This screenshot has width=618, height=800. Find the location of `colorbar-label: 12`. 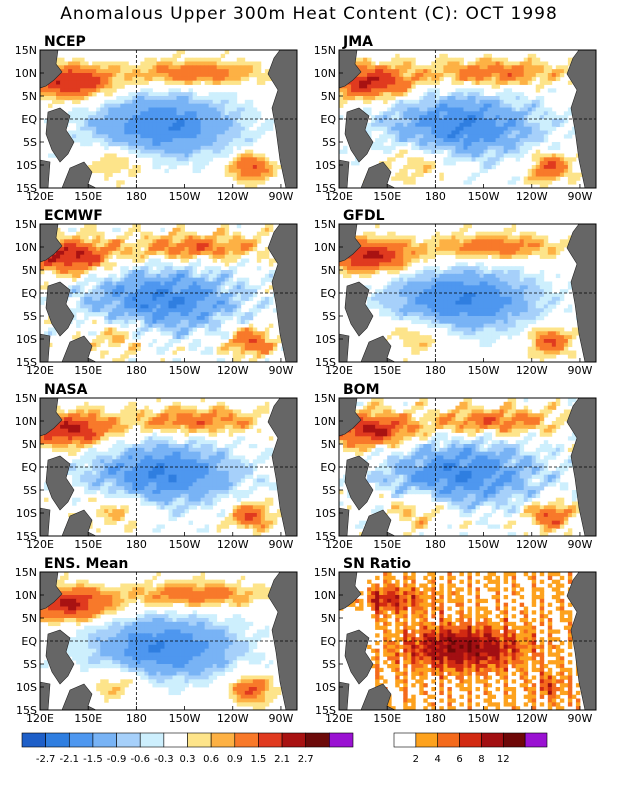

colorbar-label: 12 is located at coordinates (503, 759).